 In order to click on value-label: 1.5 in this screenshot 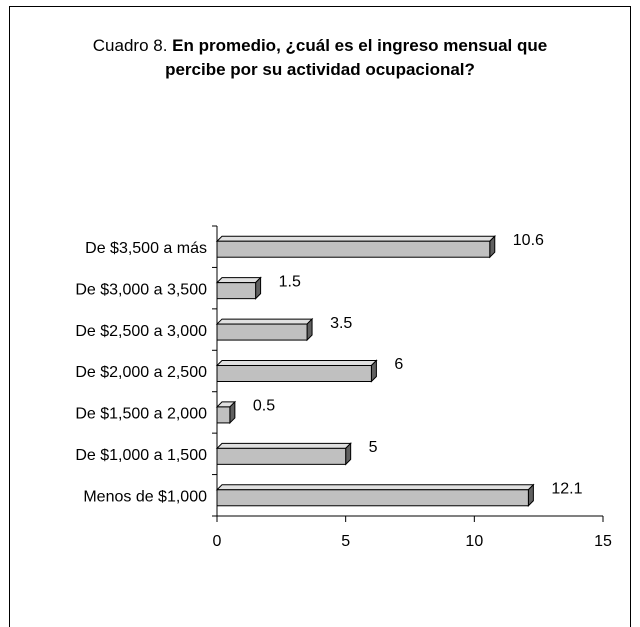, I will do `click(290, 281)`.